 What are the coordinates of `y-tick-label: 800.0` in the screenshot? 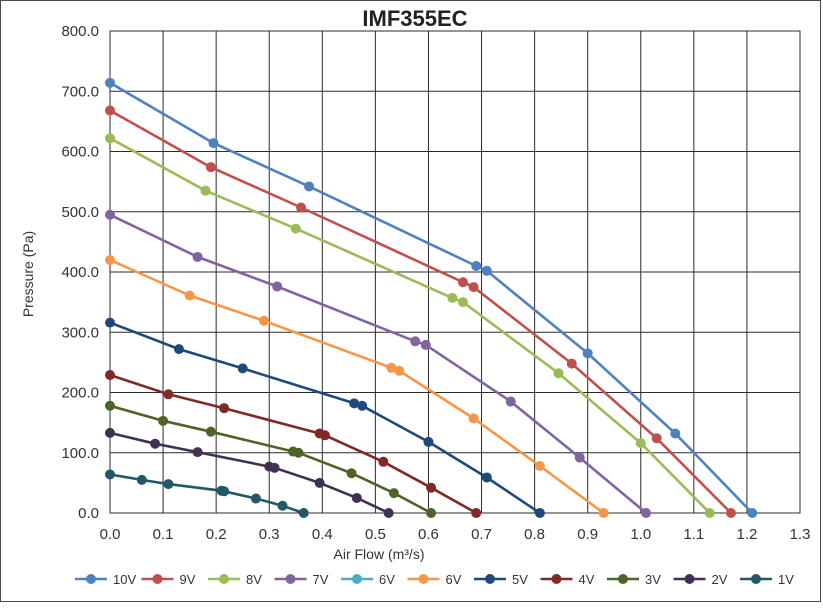 It's located at (80, 31).